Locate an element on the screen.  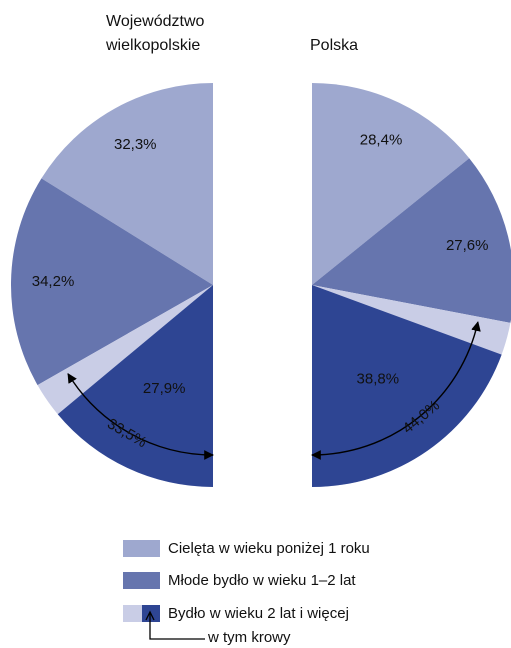
data-label: 34,2% is located at coordinates (53, 281).